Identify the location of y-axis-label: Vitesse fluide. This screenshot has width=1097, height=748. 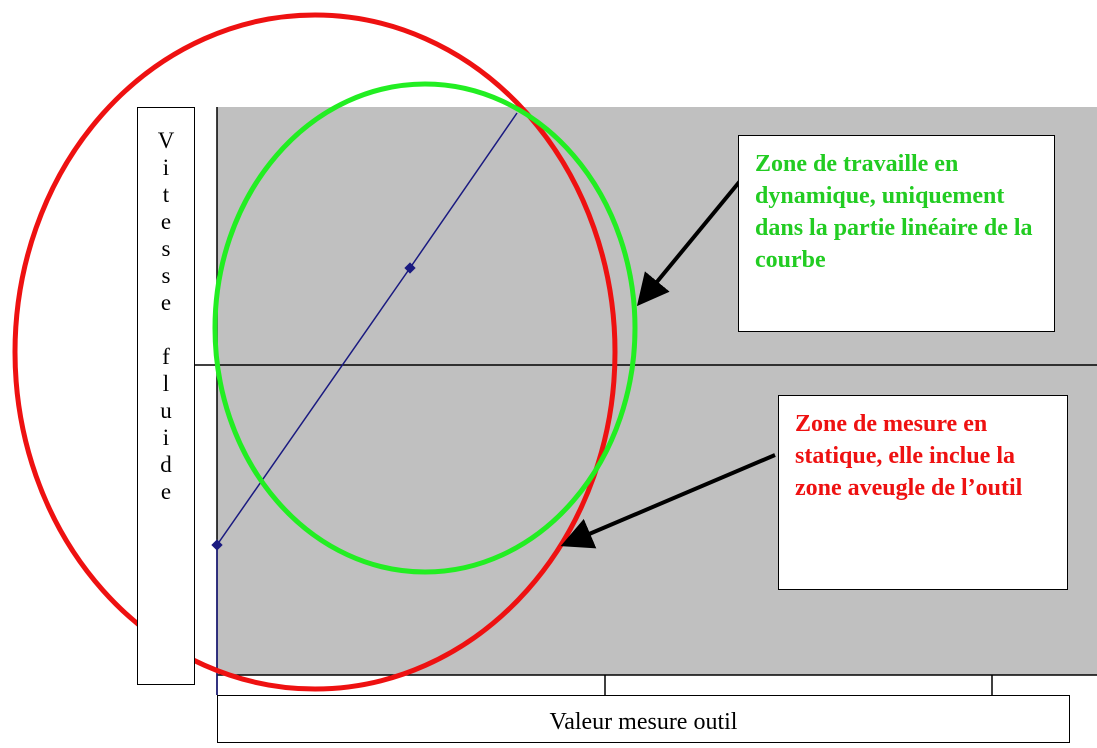
(166, 396).